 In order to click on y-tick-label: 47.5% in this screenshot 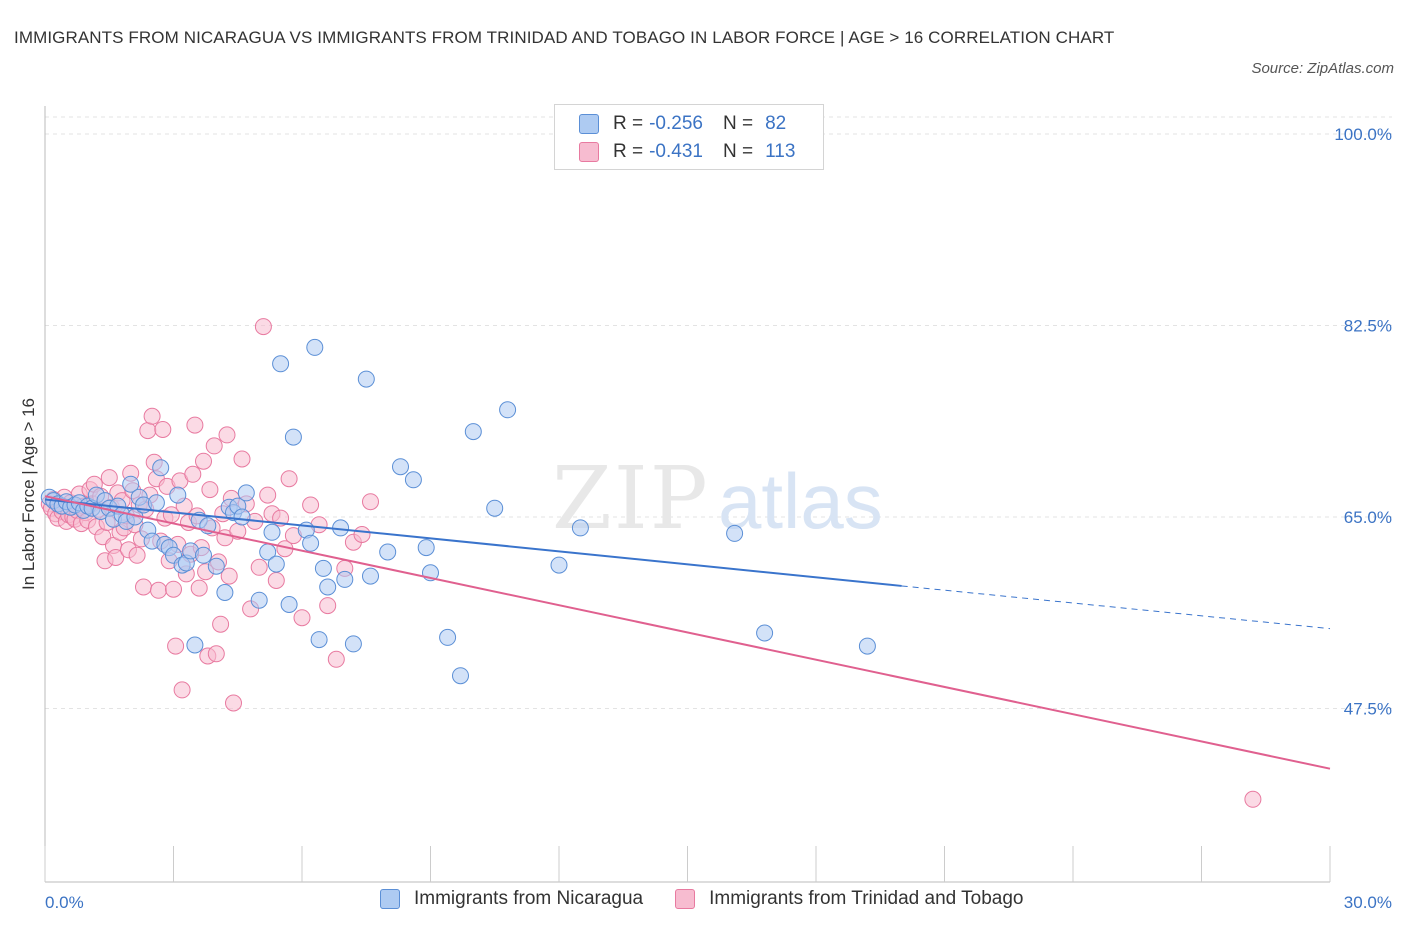, I will do `click(1368, 709)`.